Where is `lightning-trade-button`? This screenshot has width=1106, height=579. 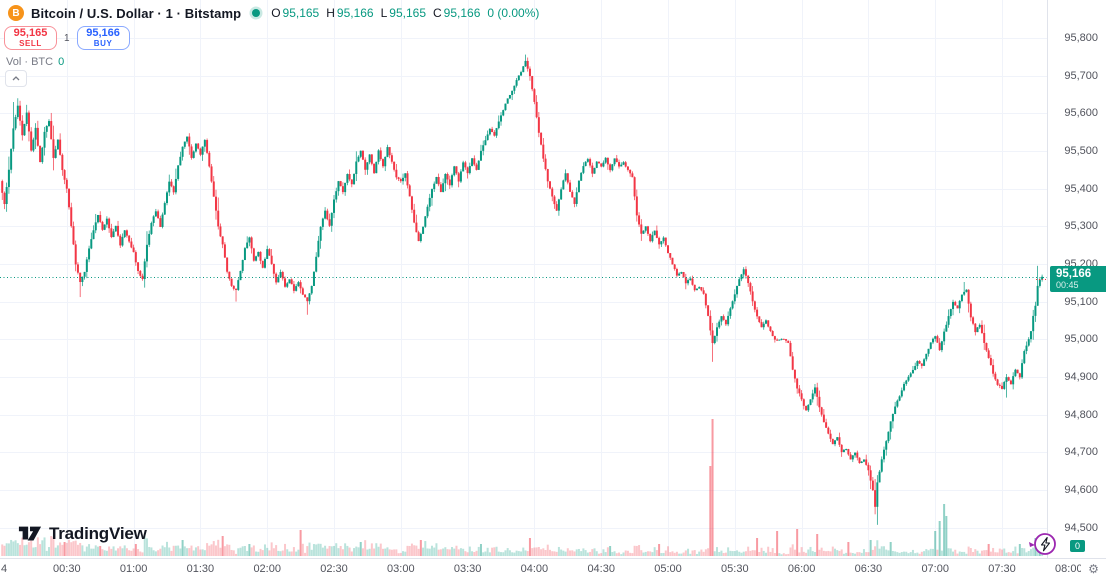 lightning-trade-button is located at coordinates (1043, 546).